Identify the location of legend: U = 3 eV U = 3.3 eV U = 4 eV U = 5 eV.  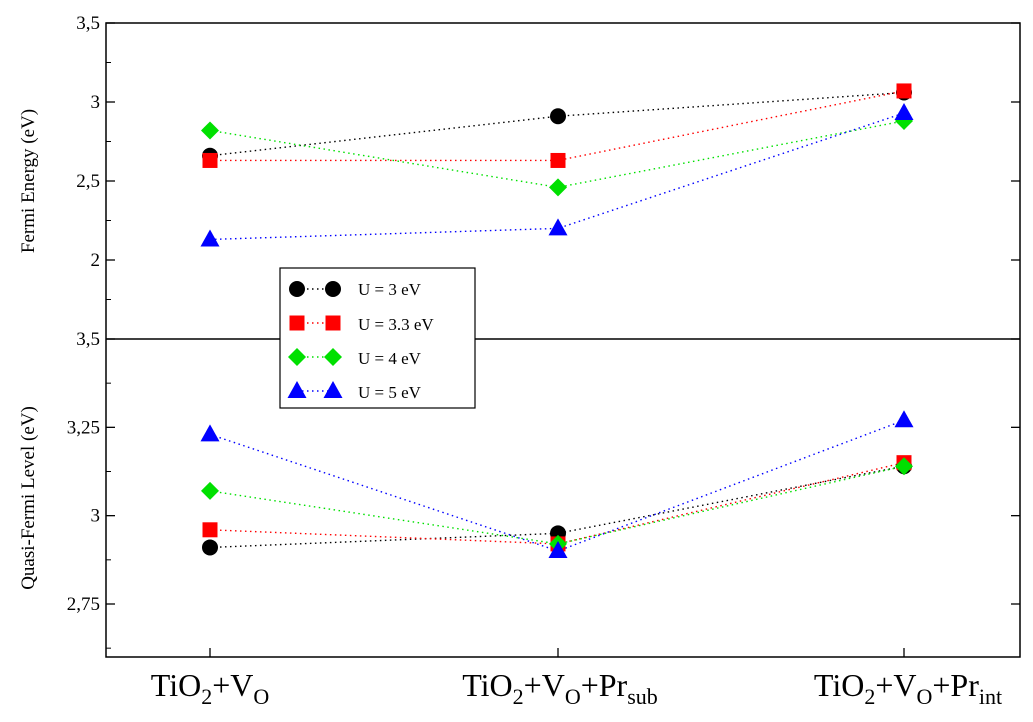
(377, 338).